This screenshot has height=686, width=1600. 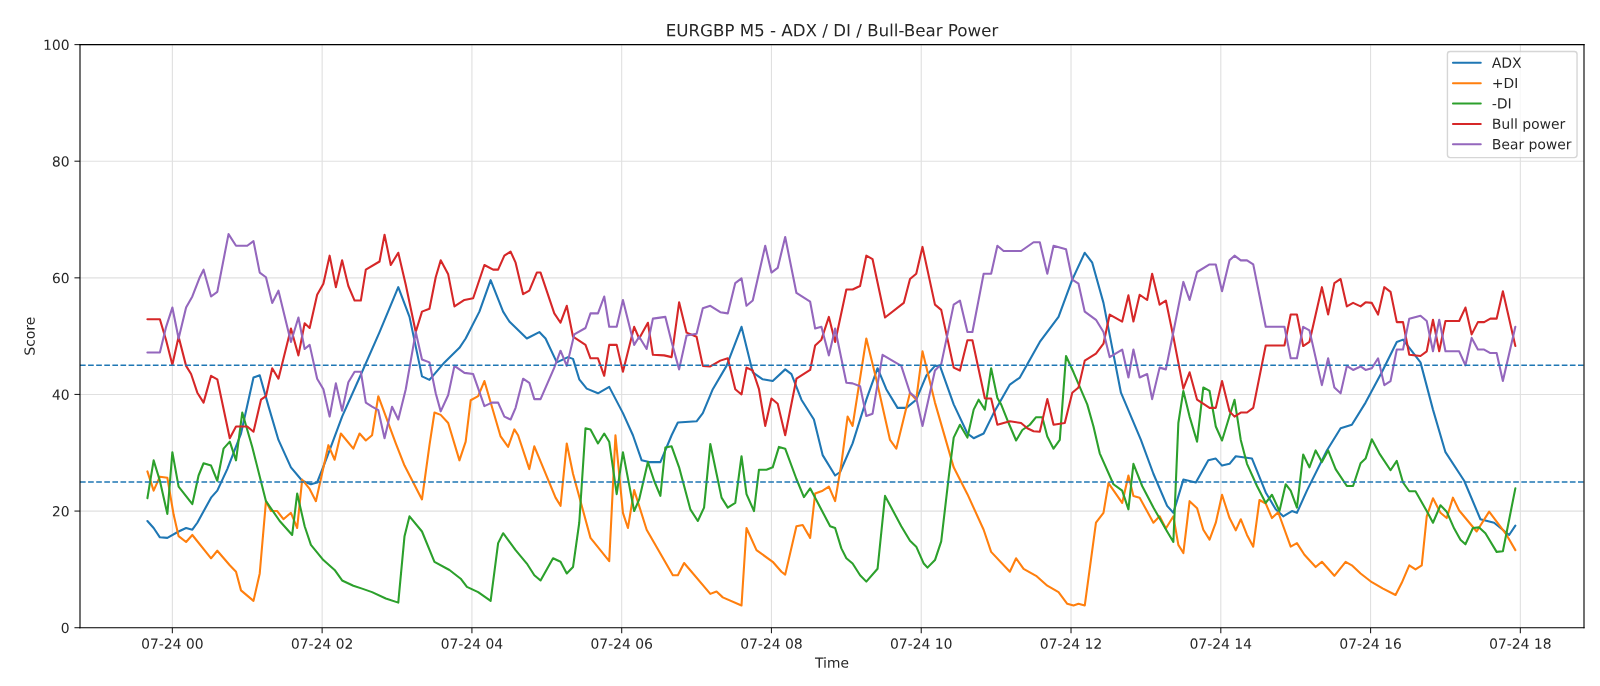 I want to click on y-axis-title: Score, so click(x=29, y=336).